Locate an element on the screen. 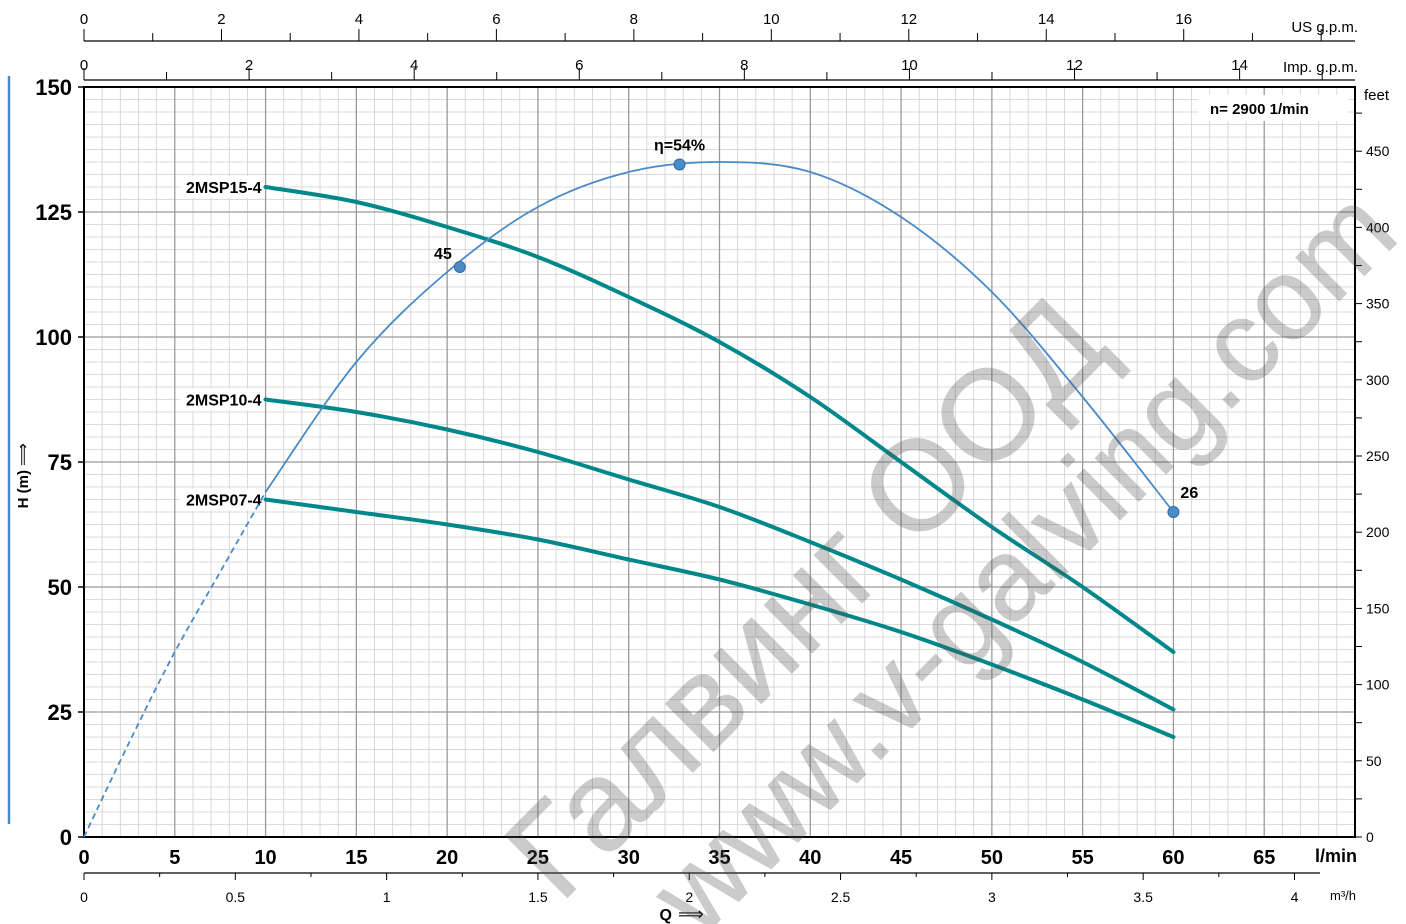  lmin-tick-label: 45 is located at coordinates (901, 858).